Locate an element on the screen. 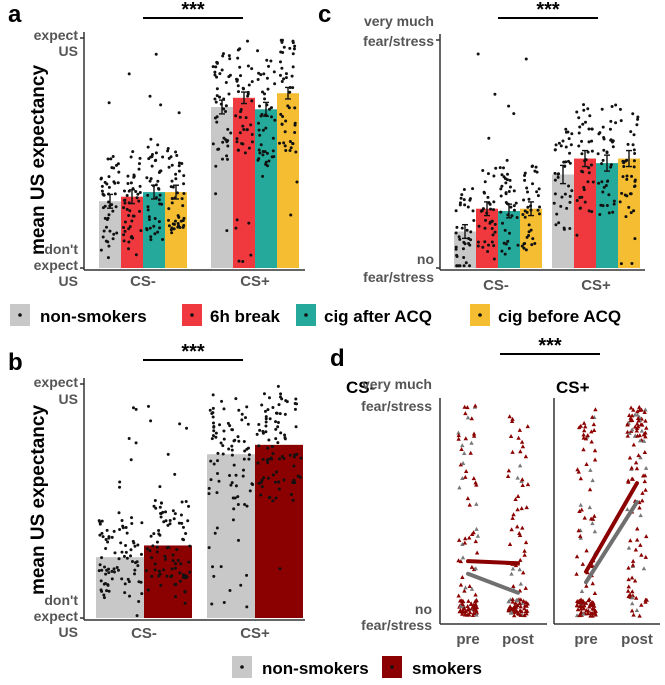 The height and width of the screenshot is (685, 665). panel-d-facet-csminus: CS- is located at coordinates (360, 387).